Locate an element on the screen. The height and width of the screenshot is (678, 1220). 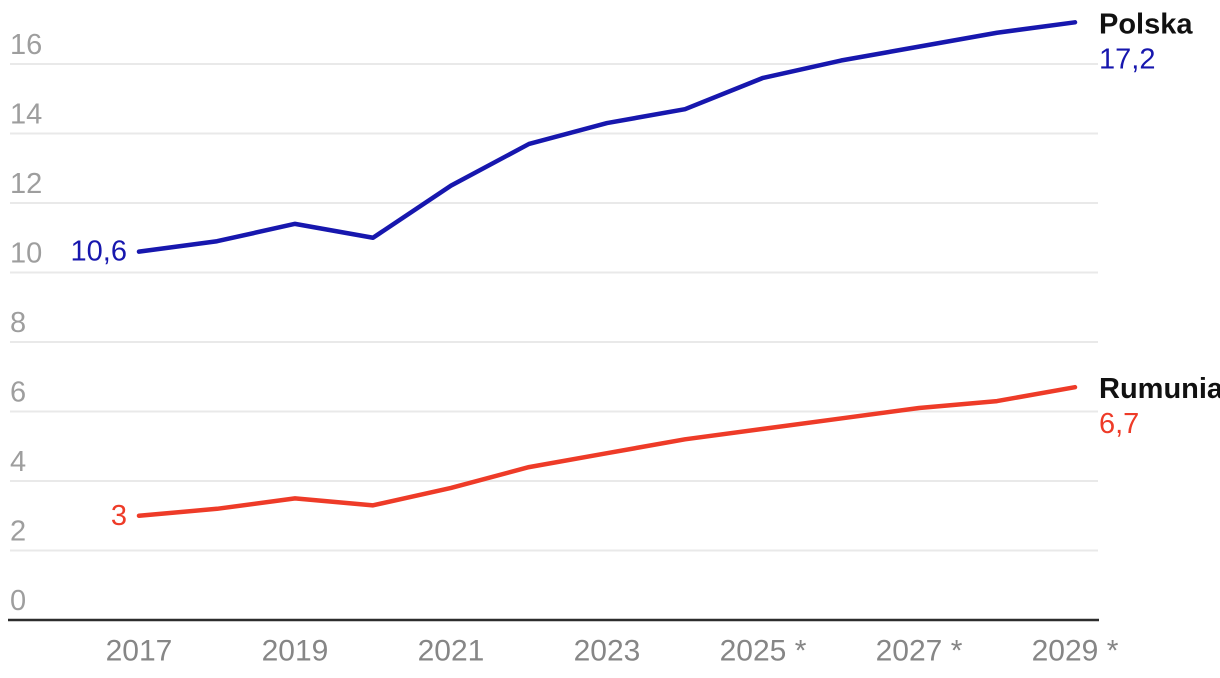
y-axis-label-14: 14 is located at coordinates (26, 115).